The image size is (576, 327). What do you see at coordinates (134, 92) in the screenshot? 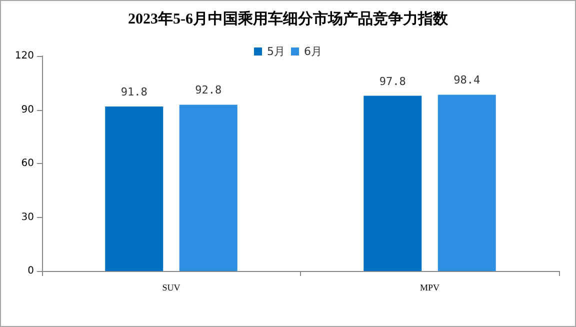
I see `data-label: 91.8` at bounding box center [134, 92].